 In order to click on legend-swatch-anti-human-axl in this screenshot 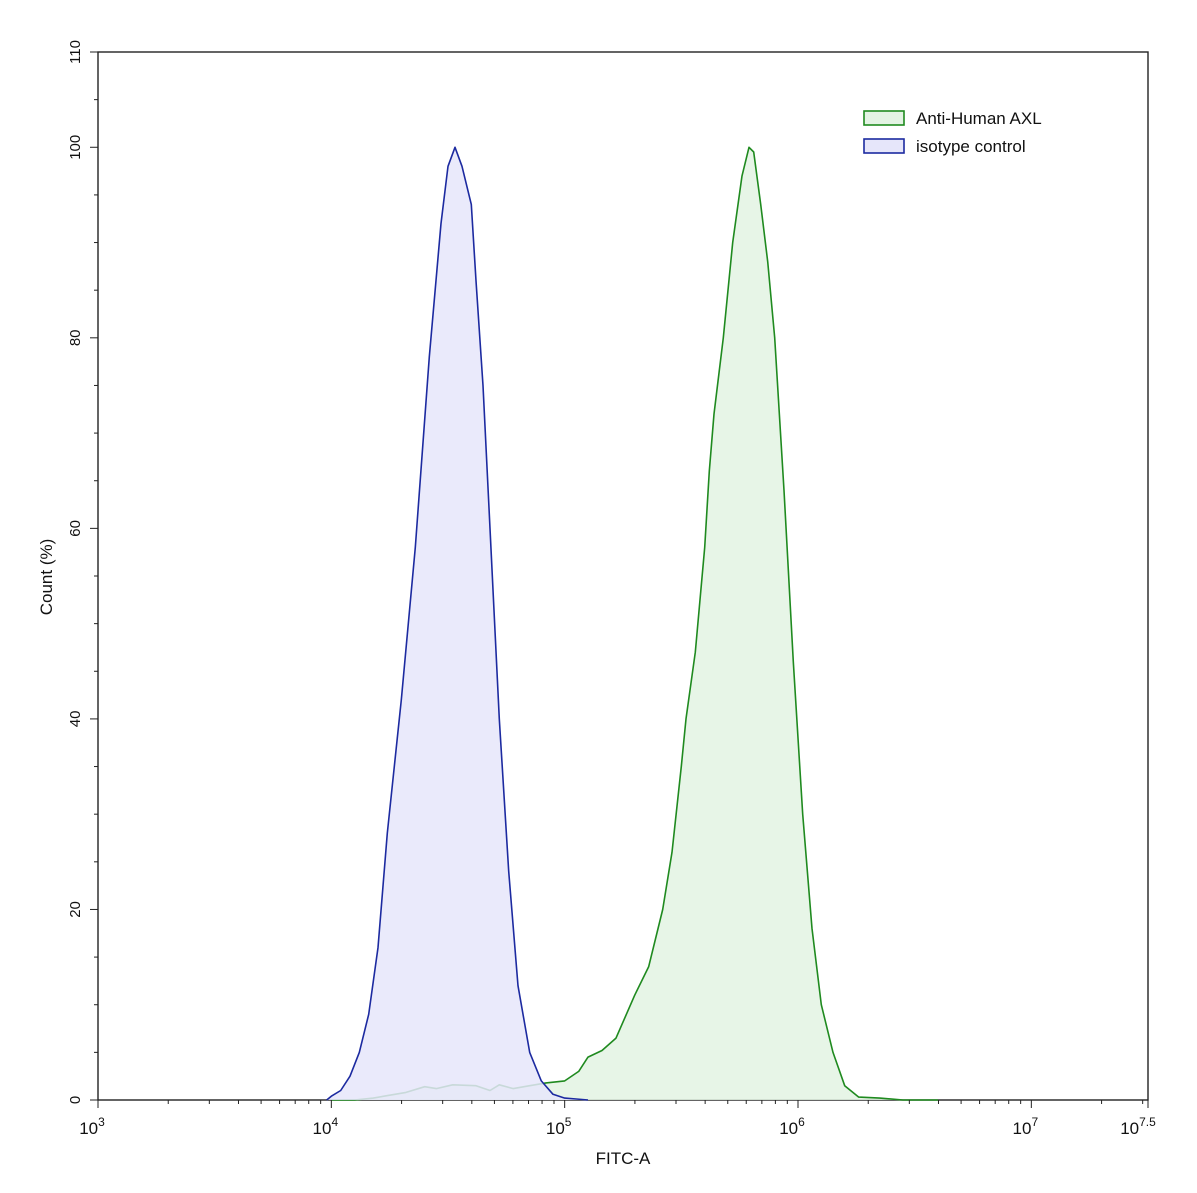, I will do `click(884, 118)`.